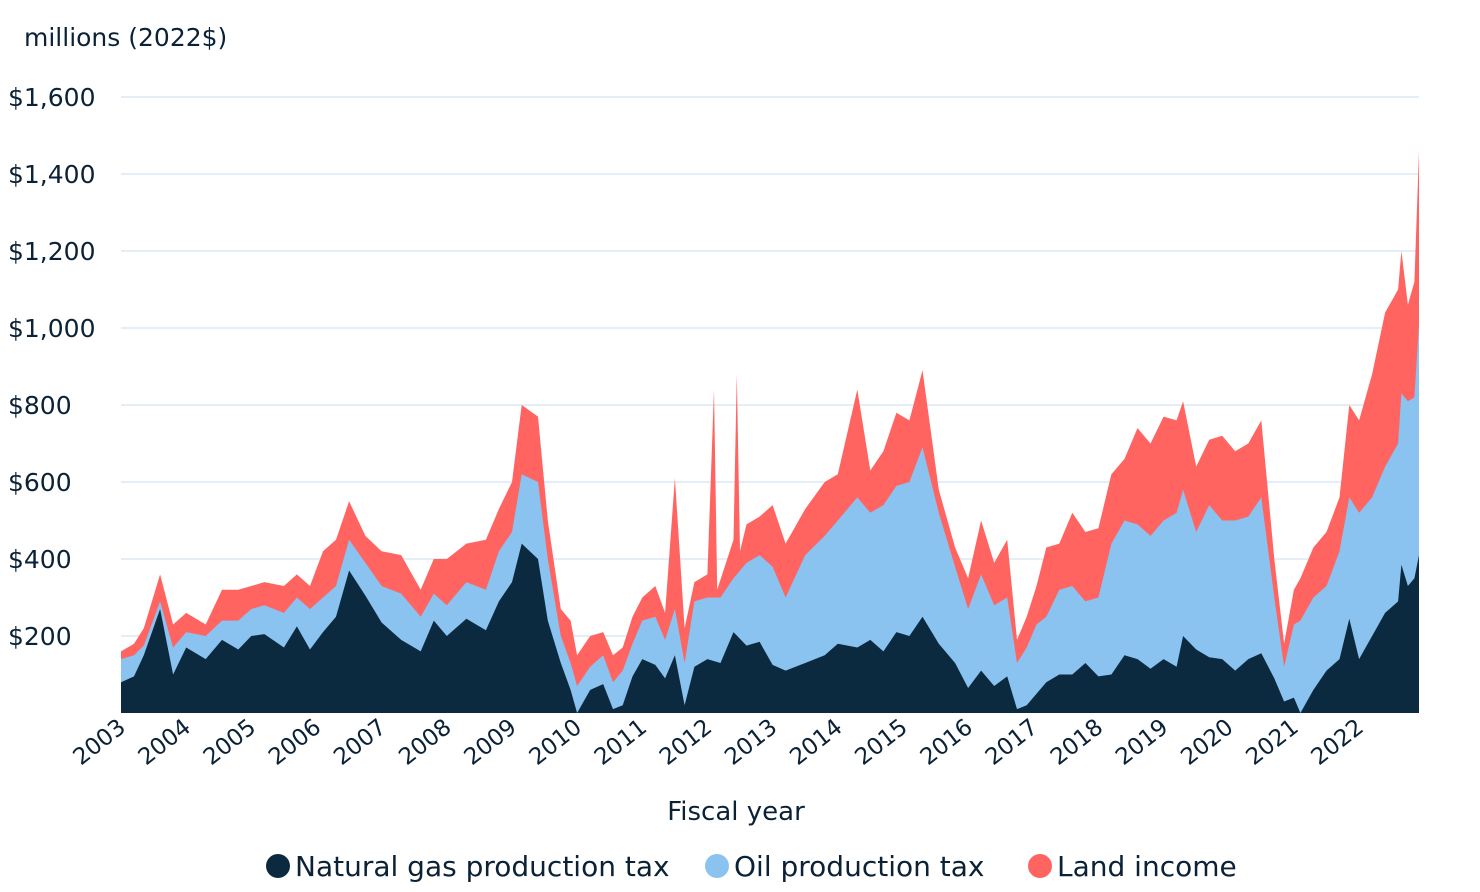 The image size is (1480, 892). I want to click on y-tick-label: $400, so click(40, 559).